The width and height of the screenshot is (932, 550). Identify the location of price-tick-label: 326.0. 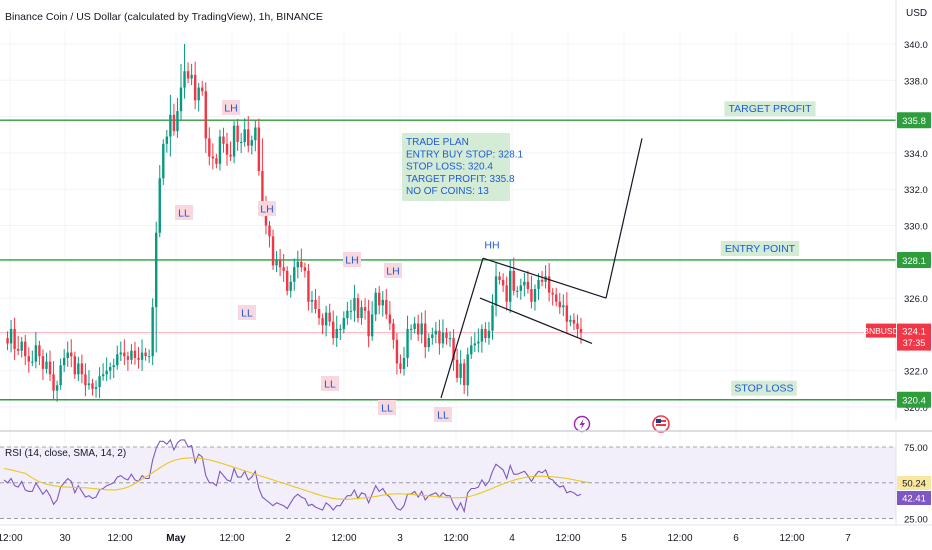
(916, 299).